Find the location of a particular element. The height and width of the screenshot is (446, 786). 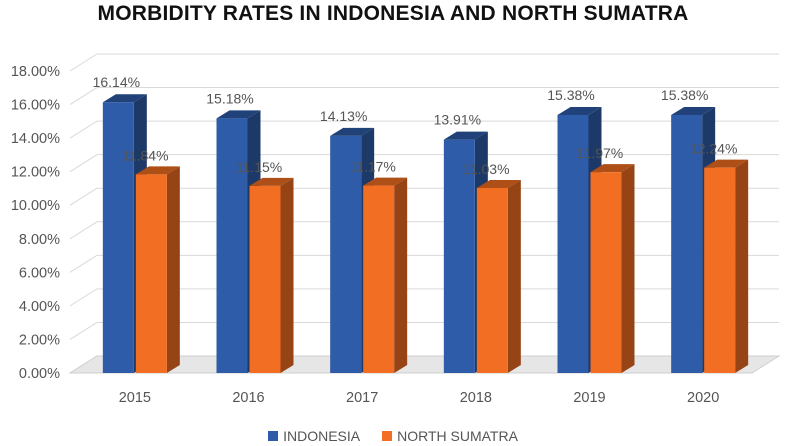

legend-swatch-north-sumatra is located at coordinates (387, 436).